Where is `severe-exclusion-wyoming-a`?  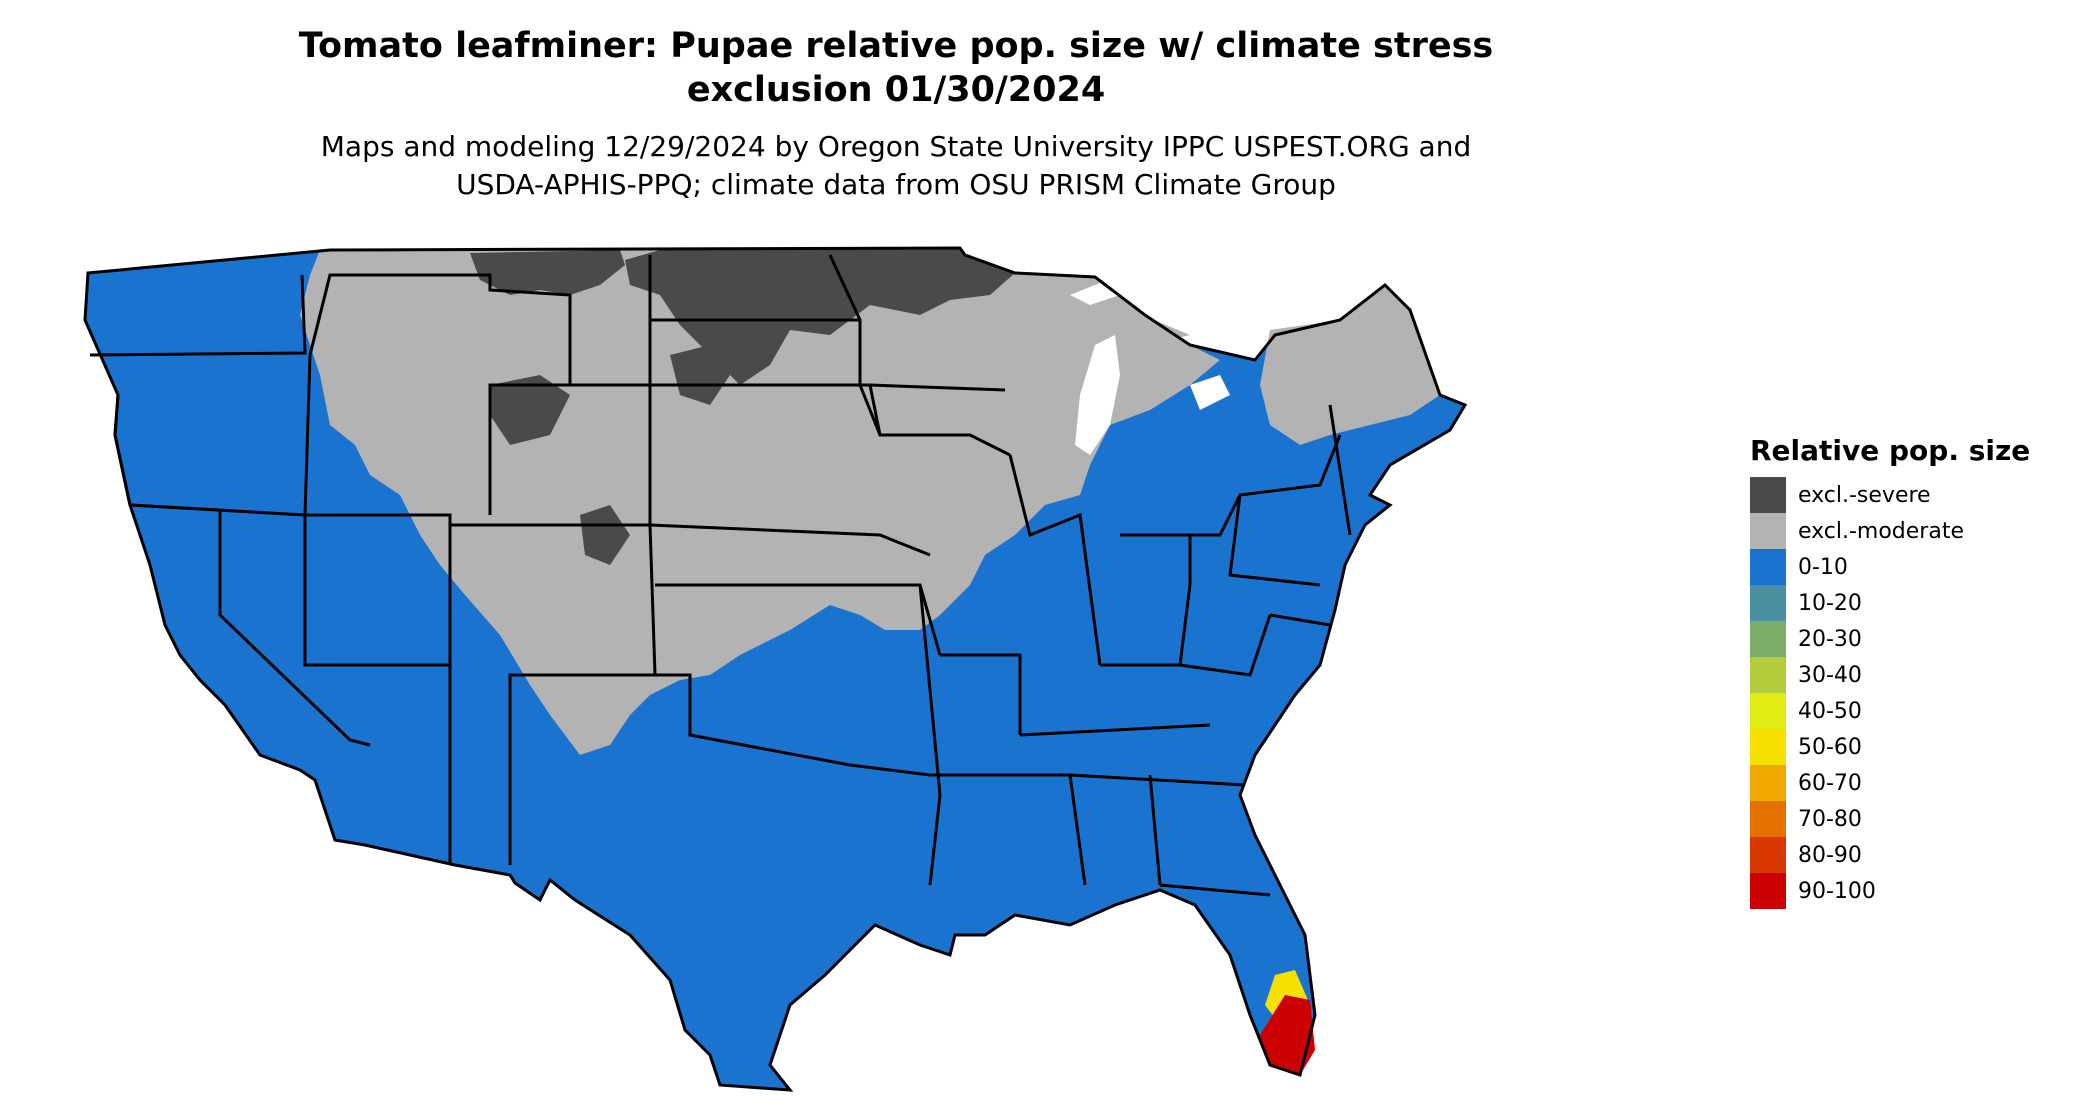
severe-exclusion-wyoming-a is located at coordinates (530, 410).